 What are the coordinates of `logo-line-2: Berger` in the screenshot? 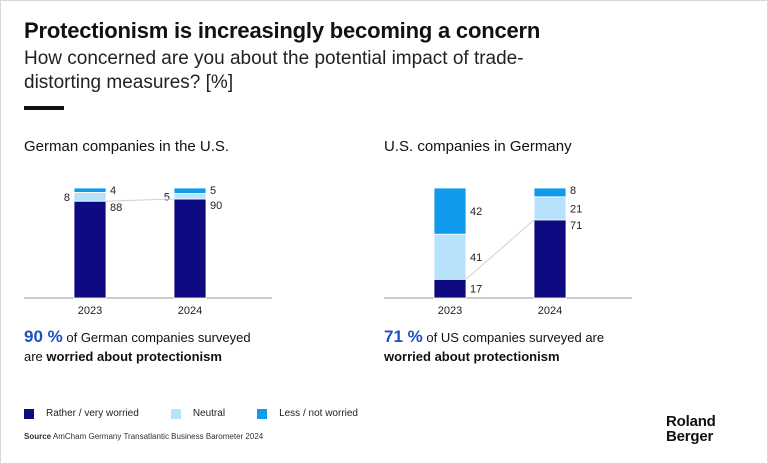 It's located at (690, 436).